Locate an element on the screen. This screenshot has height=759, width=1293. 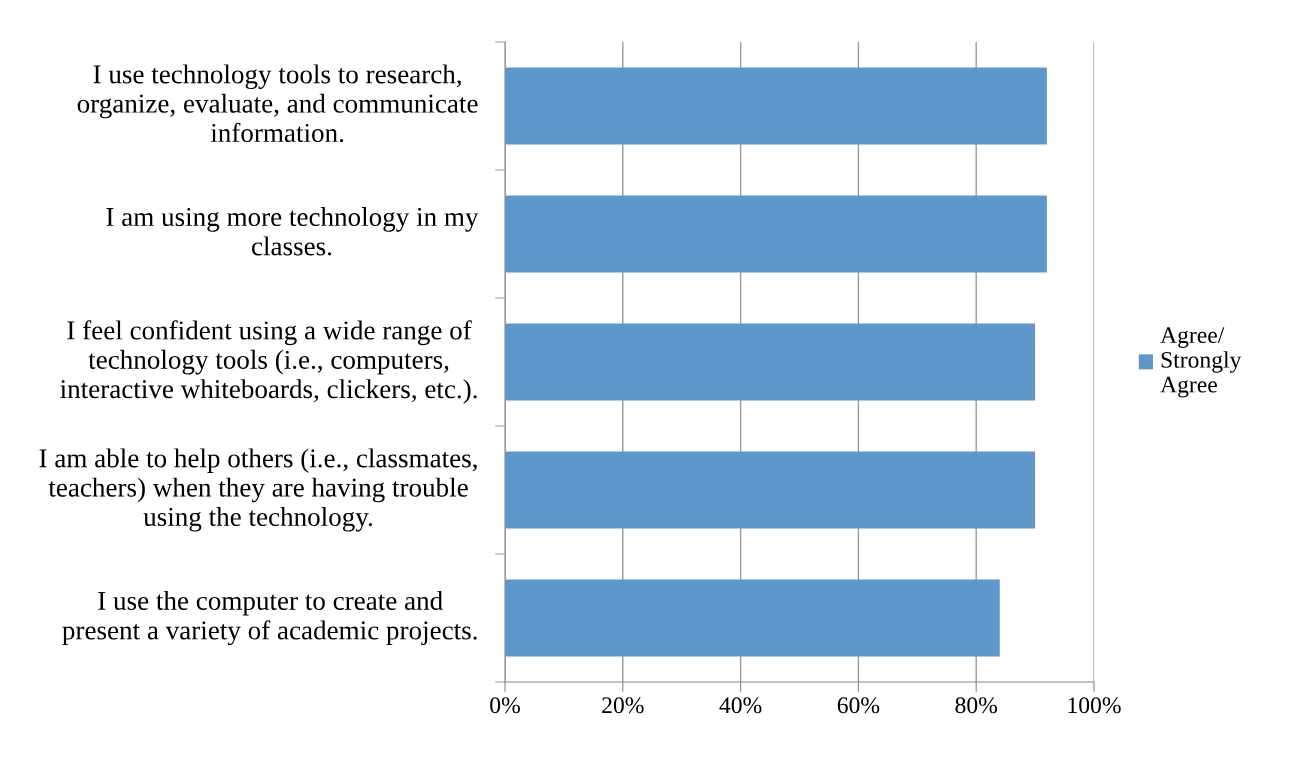
x-tick-label: 60% is located at coordinates (858, 705).